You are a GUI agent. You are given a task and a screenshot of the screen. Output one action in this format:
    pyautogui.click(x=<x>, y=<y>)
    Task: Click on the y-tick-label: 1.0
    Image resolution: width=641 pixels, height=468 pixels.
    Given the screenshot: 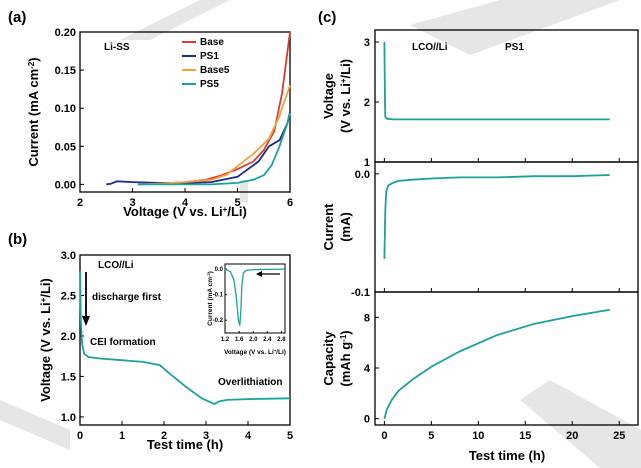 What is the action you would take?
    pyautogui.click(x=68, y=418)
    